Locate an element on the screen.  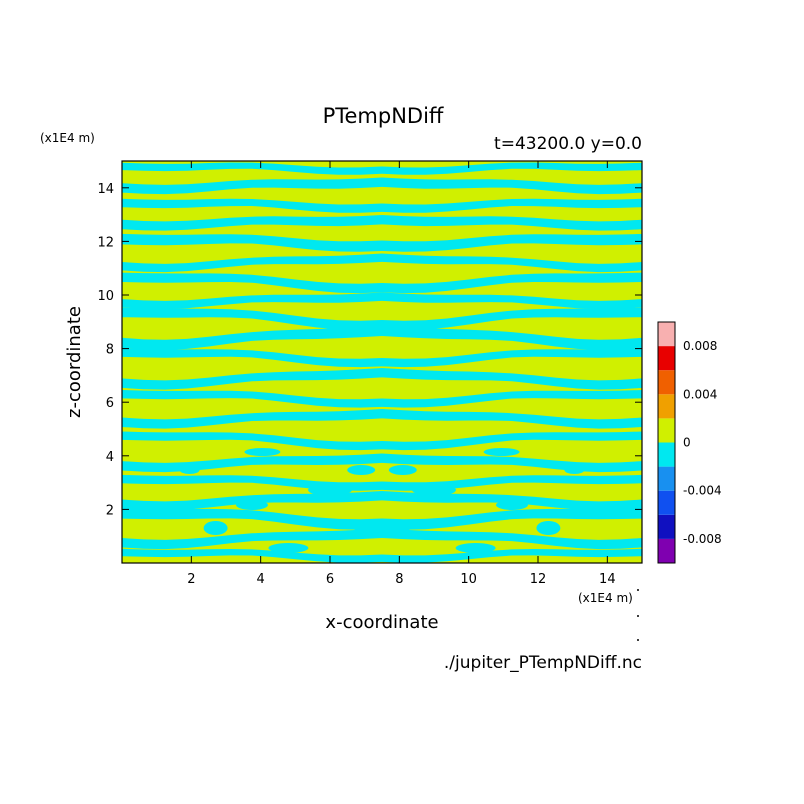
y-tick-label: 4 is located at coordinates (110, 457).